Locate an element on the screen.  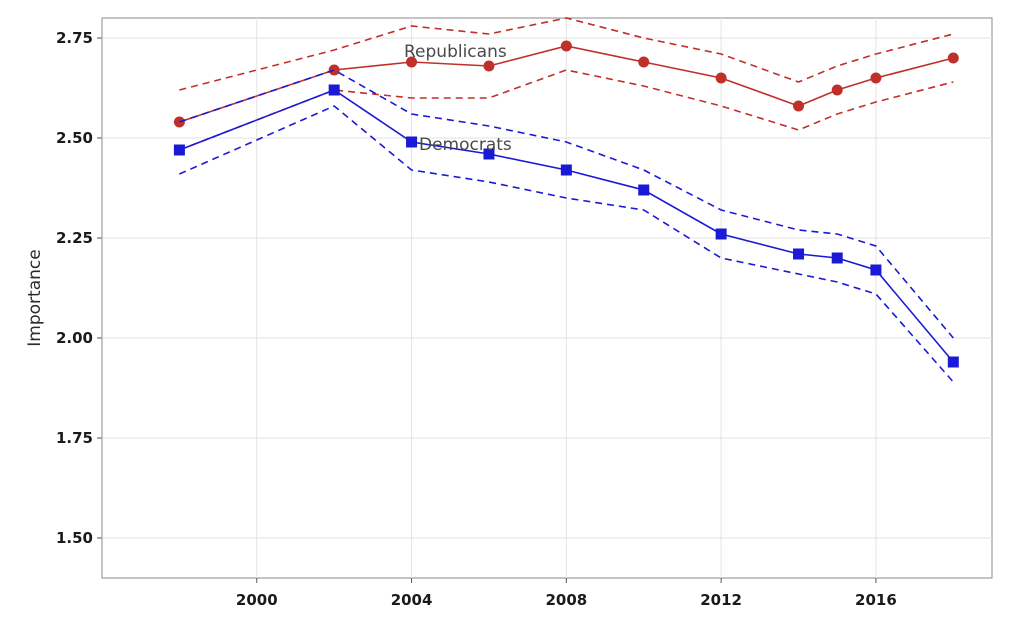
x-tick-label: 2016 is located at coordinates (876, 600).